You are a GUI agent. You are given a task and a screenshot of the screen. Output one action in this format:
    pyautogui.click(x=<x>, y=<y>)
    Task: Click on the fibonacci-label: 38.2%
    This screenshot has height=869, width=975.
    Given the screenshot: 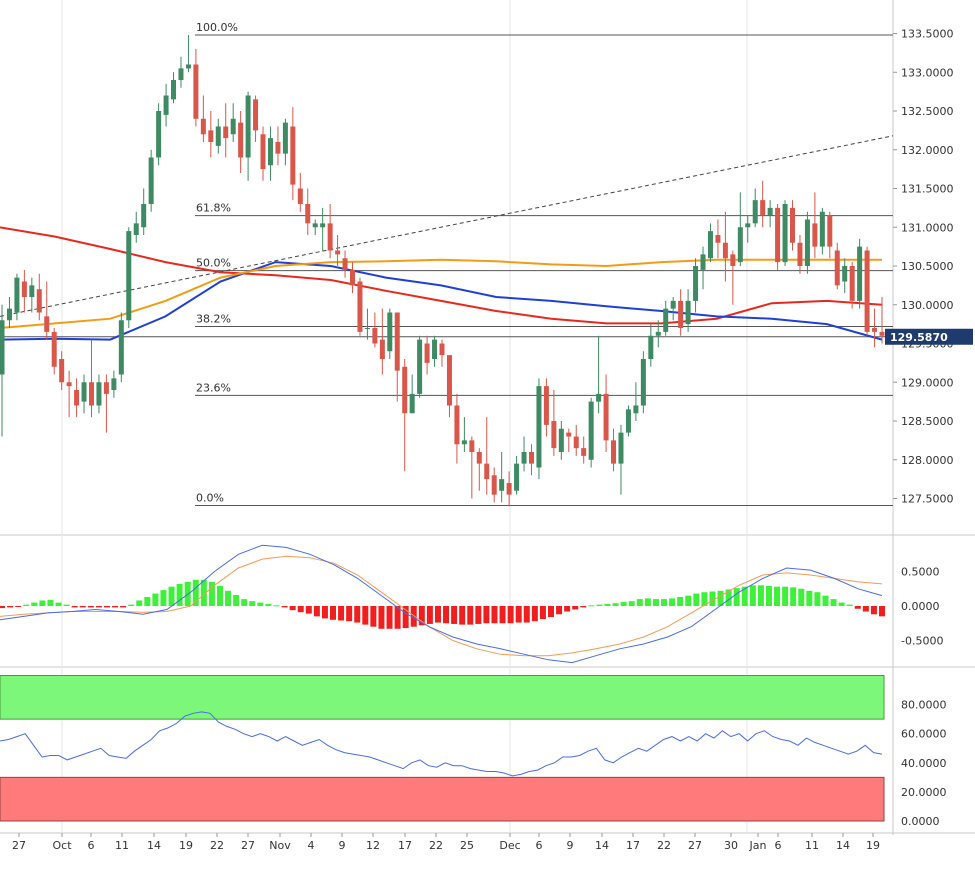 What is the action you would take?
    pyautogui.click(x=213, y=318)
    